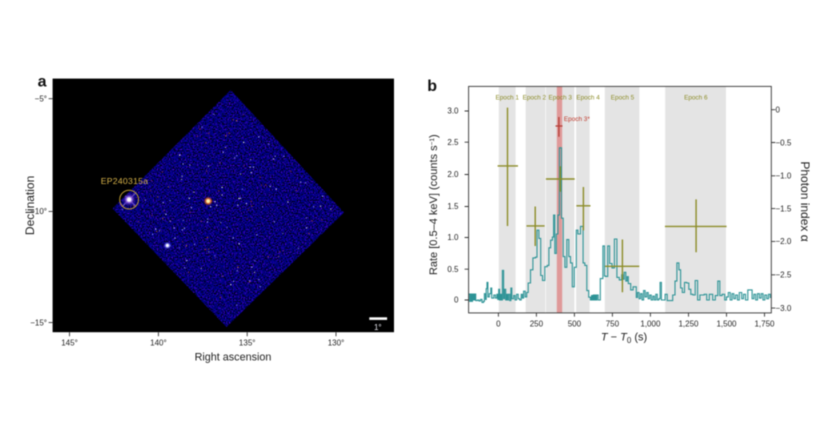  Describe the element at coordinates (42, 82) in the screenshot. I see `svg-text: a` at that location.